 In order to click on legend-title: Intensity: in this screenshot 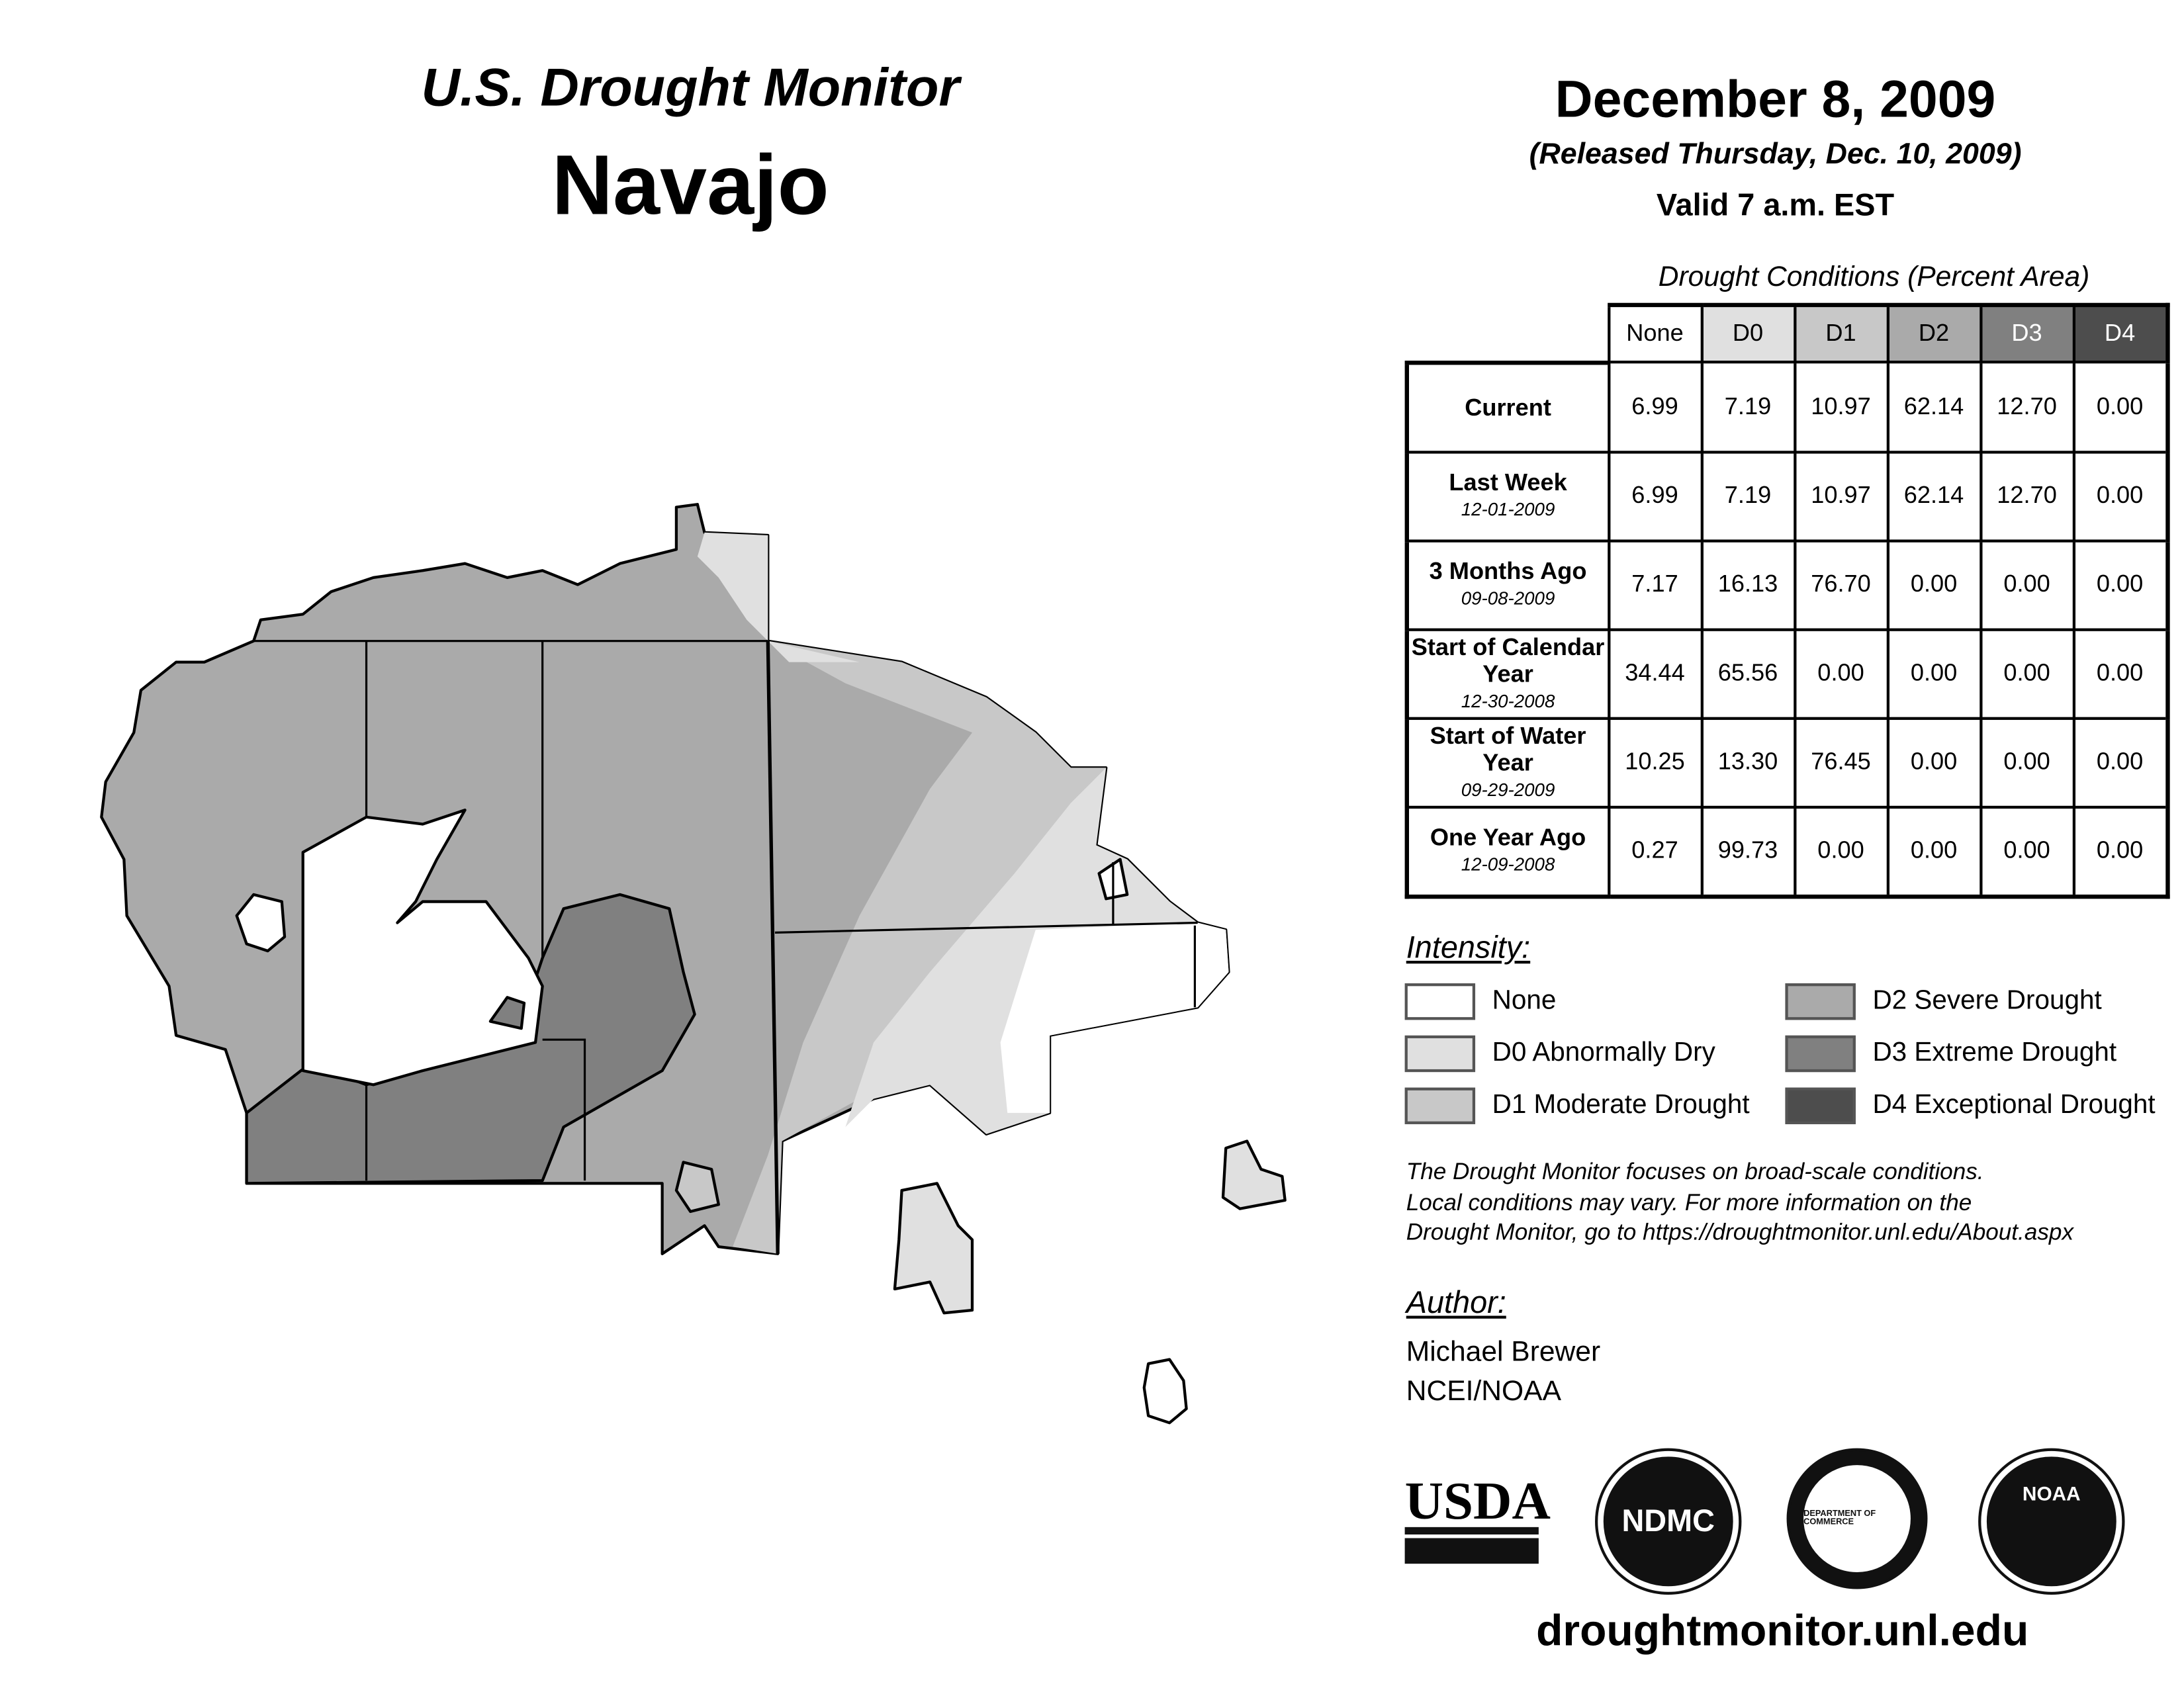, I will do `click(1468, 947)`.